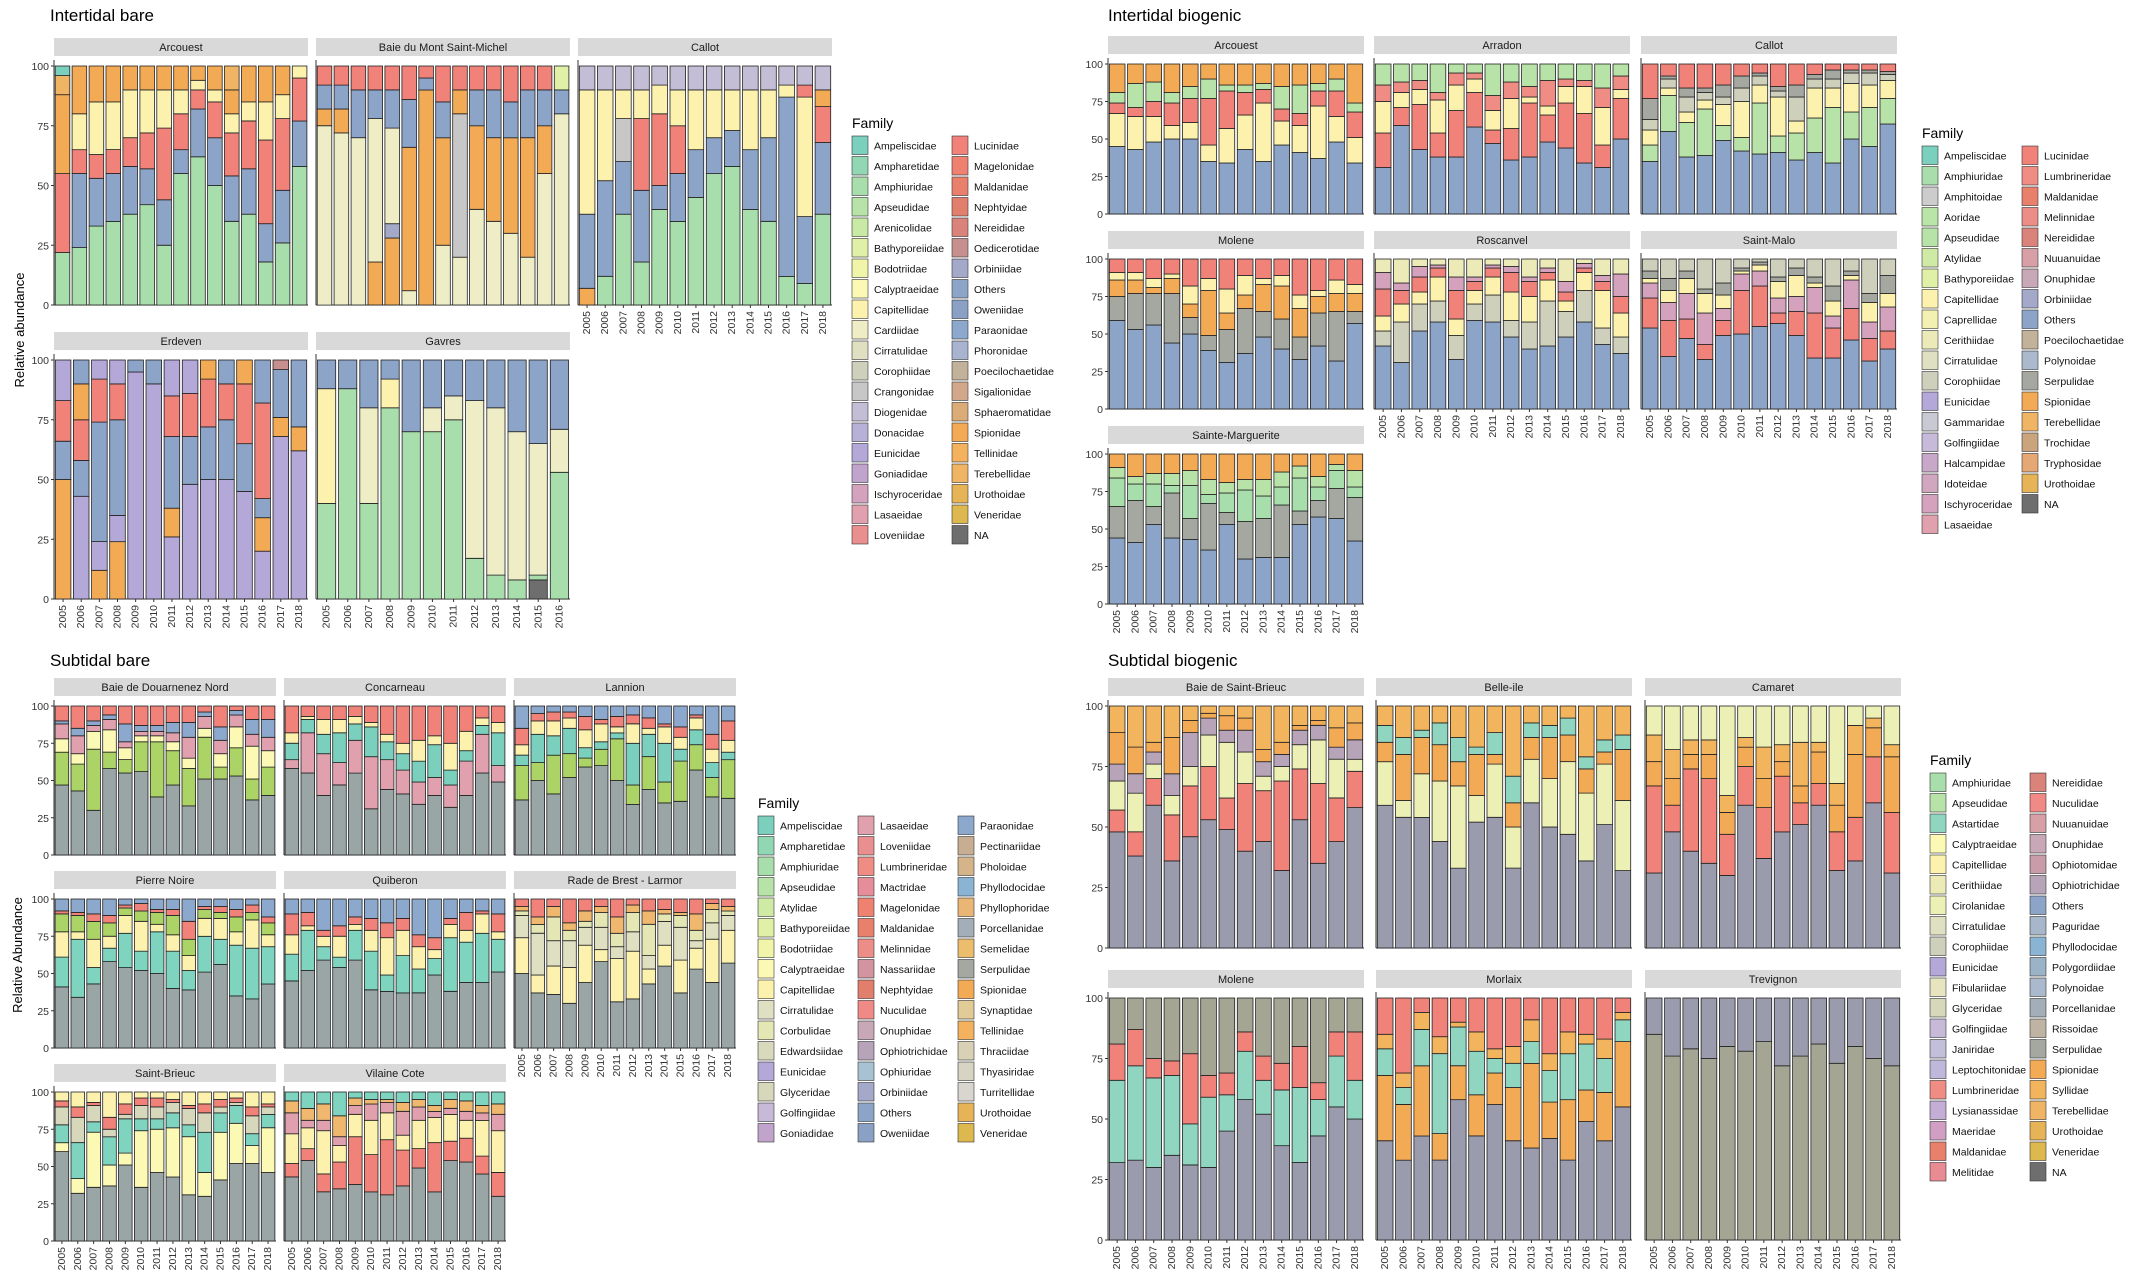 The image size is (2145, 1278). Describe the element at coordinates (1337, 622) in the screenshot. I see `x-tick-label: 2017` at that location.